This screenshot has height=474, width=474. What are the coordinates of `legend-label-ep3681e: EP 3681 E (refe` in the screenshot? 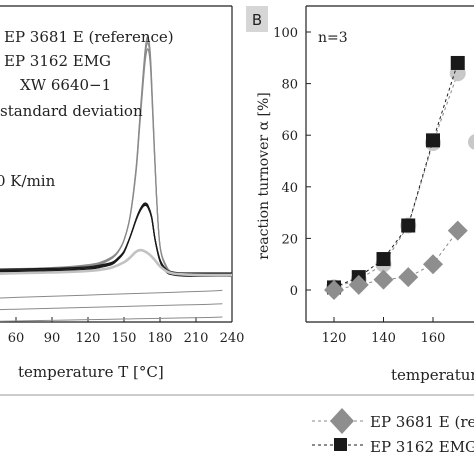 It's located at (422, 422).